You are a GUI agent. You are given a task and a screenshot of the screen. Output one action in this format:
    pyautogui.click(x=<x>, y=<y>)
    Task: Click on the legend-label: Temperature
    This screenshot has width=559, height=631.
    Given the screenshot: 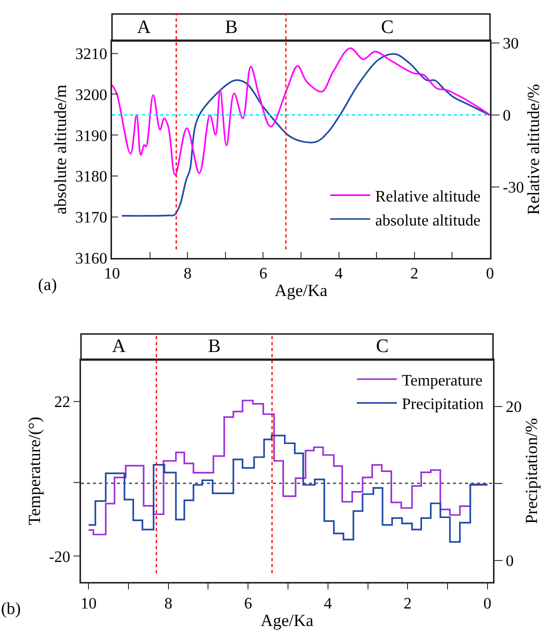 What is the action you would take?
    pyautogui.click(x=442, y=381)
    